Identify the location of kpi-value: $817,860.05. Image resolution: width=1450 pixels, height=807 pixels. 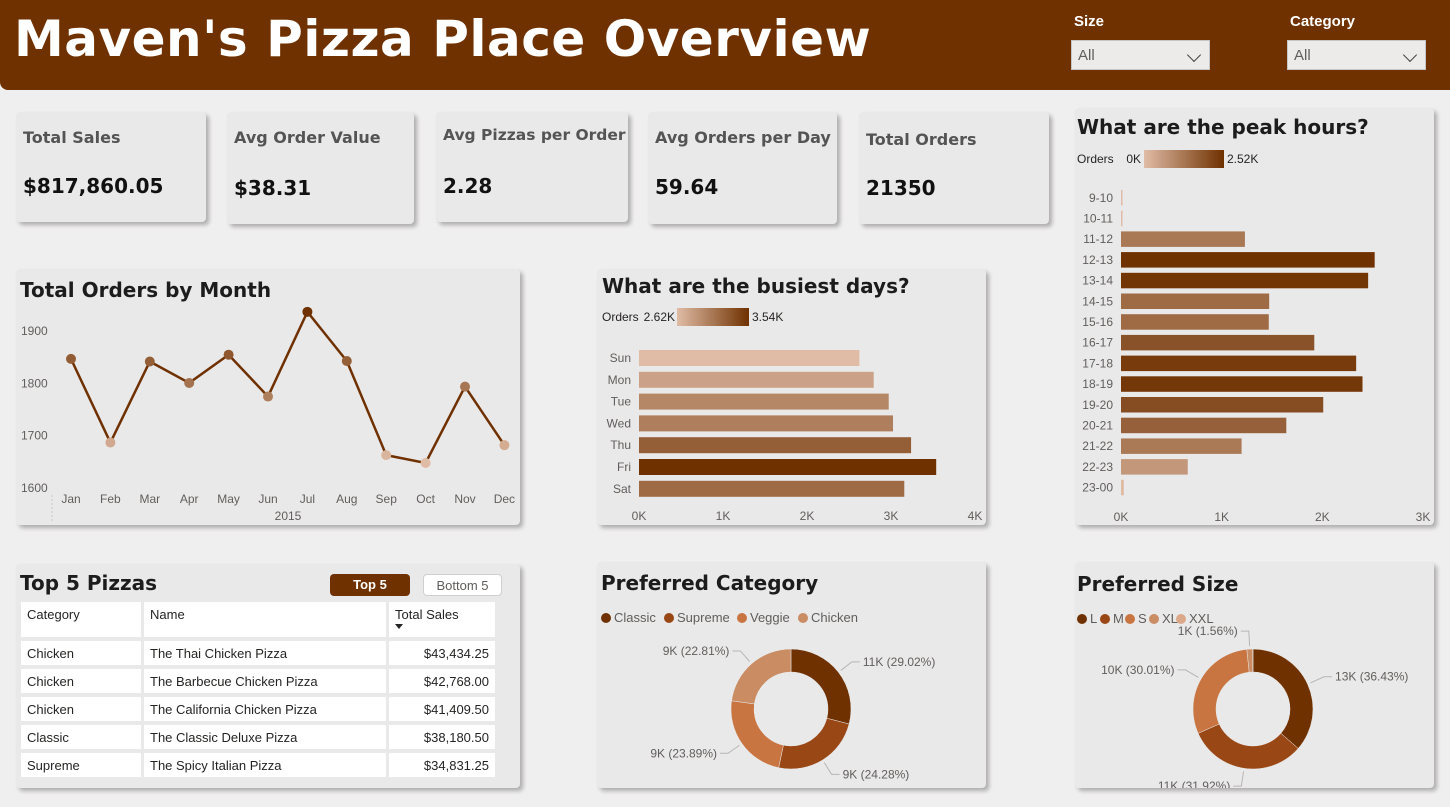
(93, 186).